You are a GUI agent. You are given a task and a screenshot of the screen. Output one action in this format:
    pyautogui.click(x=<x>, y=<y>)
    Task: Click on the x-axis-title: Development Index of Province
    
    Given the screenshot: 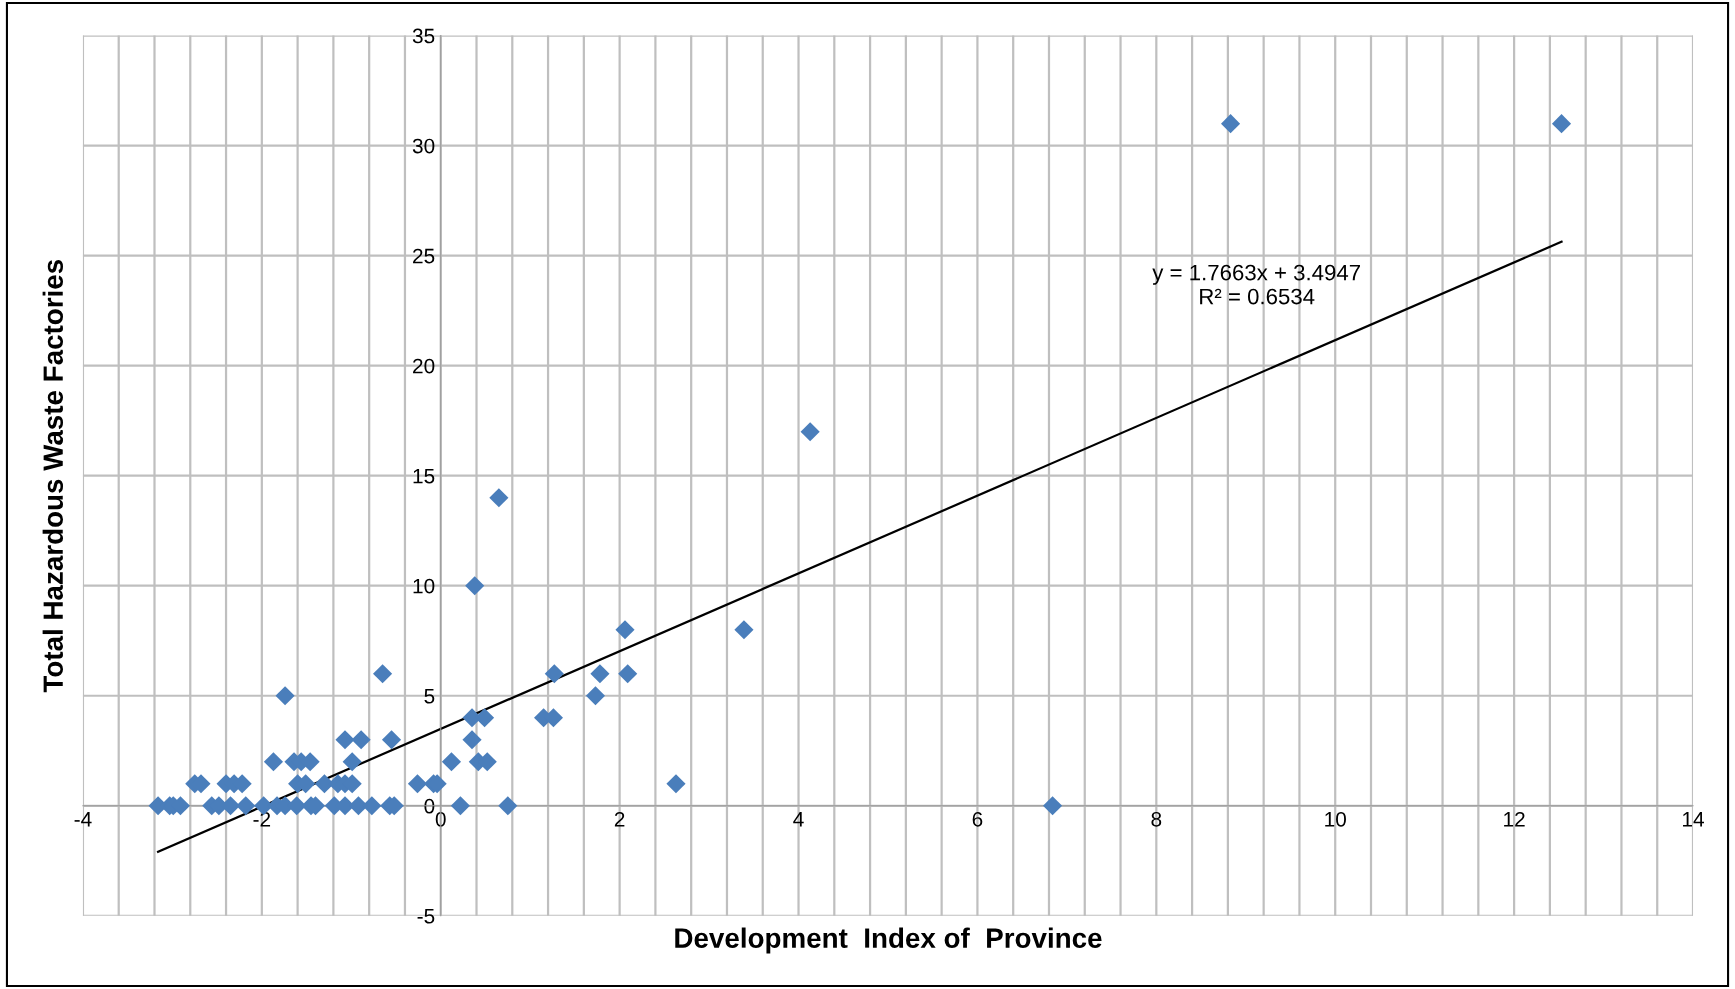 What is the action you would take?
    pyautogui.click(x=888, y=940)
    